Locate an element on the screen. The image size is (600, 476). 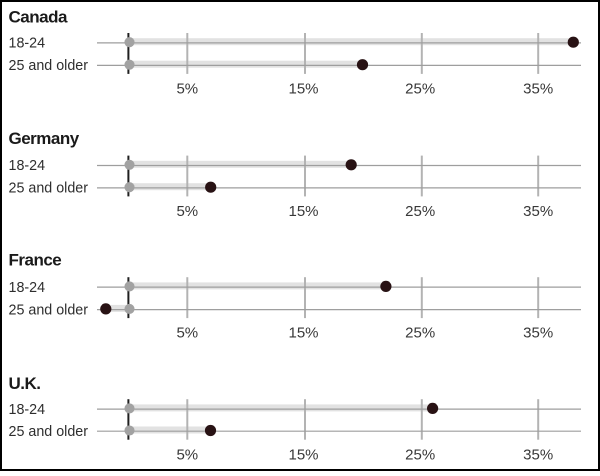
svg-text: Germany is located at coordinates (44, 138).